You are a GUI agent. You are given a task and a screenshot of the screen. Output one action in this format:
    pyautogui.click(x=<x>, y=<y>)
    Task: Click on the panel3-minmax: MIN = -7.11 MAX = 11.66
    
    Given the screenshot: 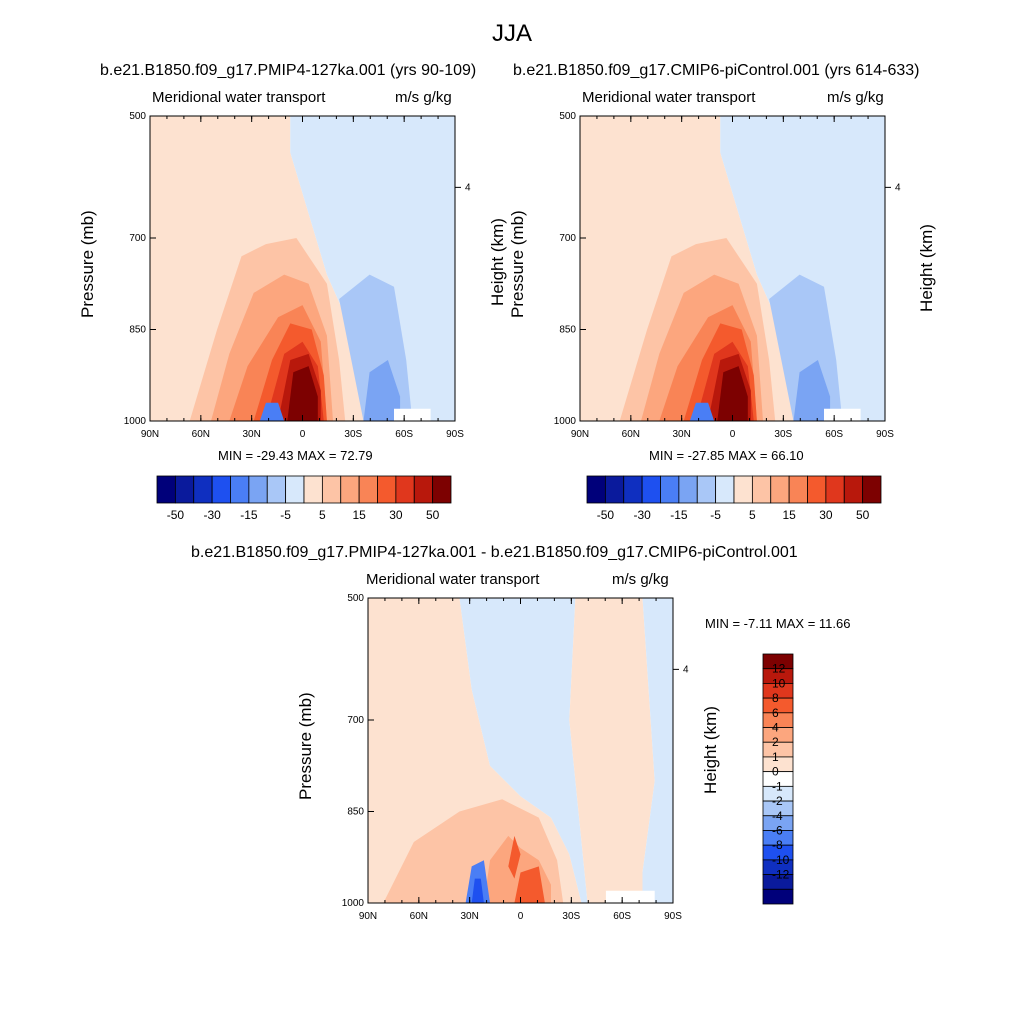 What is the action you would take?
    pyautogui.click(x=778, y=623)
    